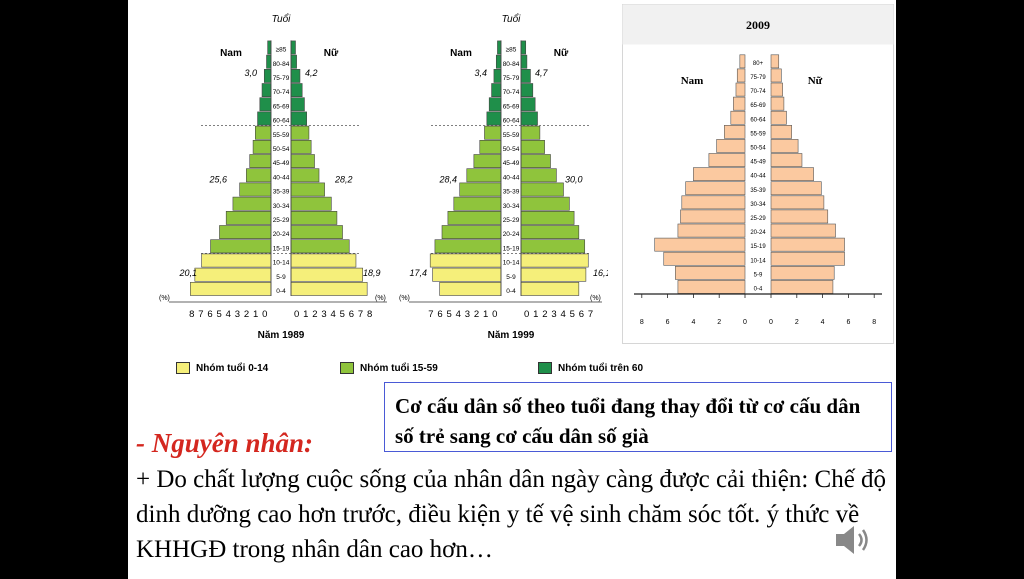 Image resolution: width=1024 pixels, height=579 pixels. What do you see at coordinates (389, 368) in the screenshot?
I see `legend-item-working: Nhóm tuổi 15-59` at bounding box center [389, 368].